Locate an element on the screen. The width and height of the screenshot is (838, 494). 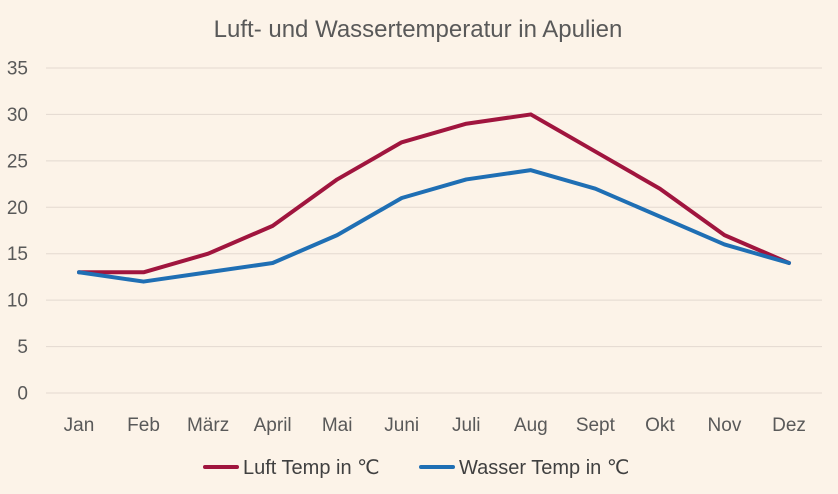
y-tick-label: 10 is located at coordinates (17, 301).